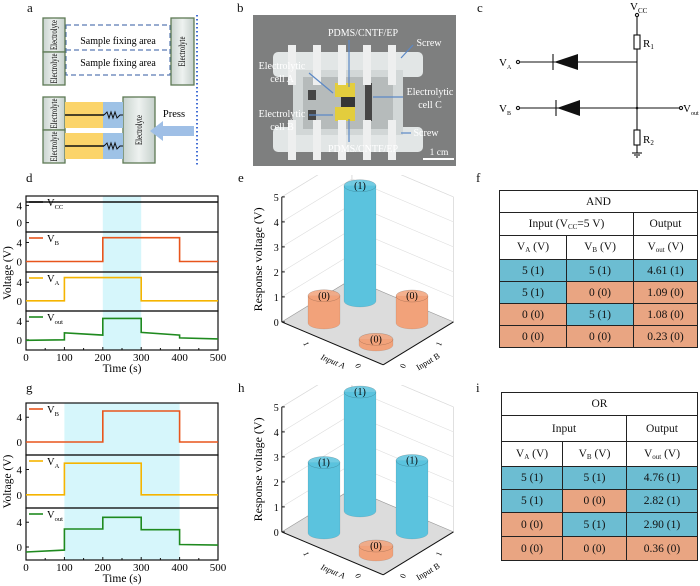 The image size is (700, 586). I want to click on z-gridline, so click(367, 186).